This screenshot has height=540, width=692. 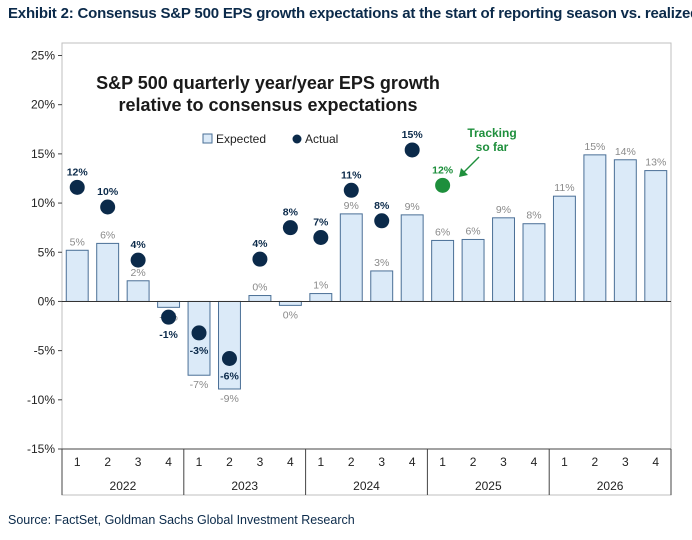 I want to click on expected-label: -7%, so click(x=199, y=385).